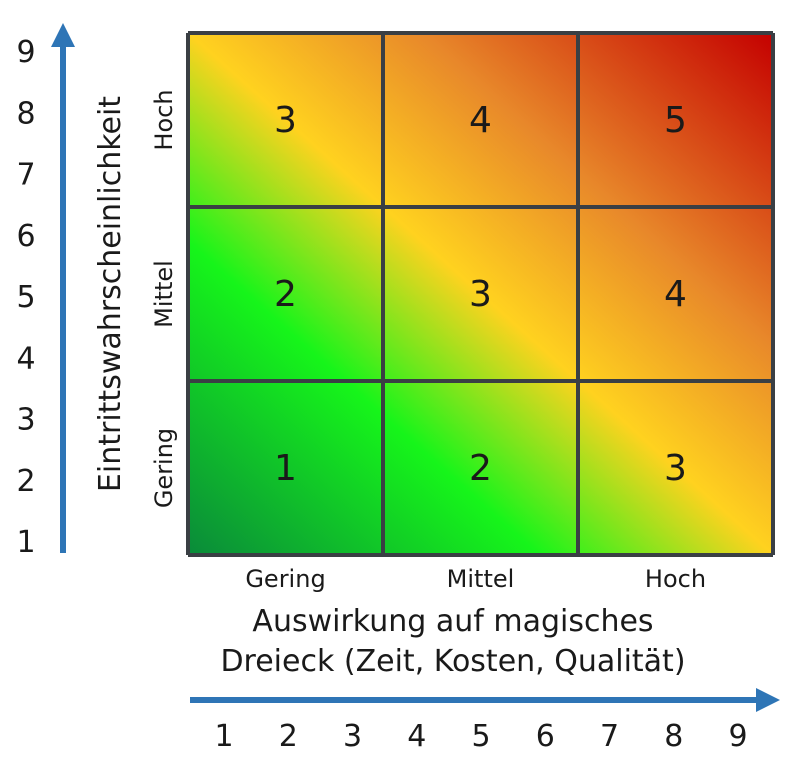 This screenshot has width=801, height=766. Describe the element at coordinates (223, 736) in the screenshot. I see `x-scale-number: 1` at that location.